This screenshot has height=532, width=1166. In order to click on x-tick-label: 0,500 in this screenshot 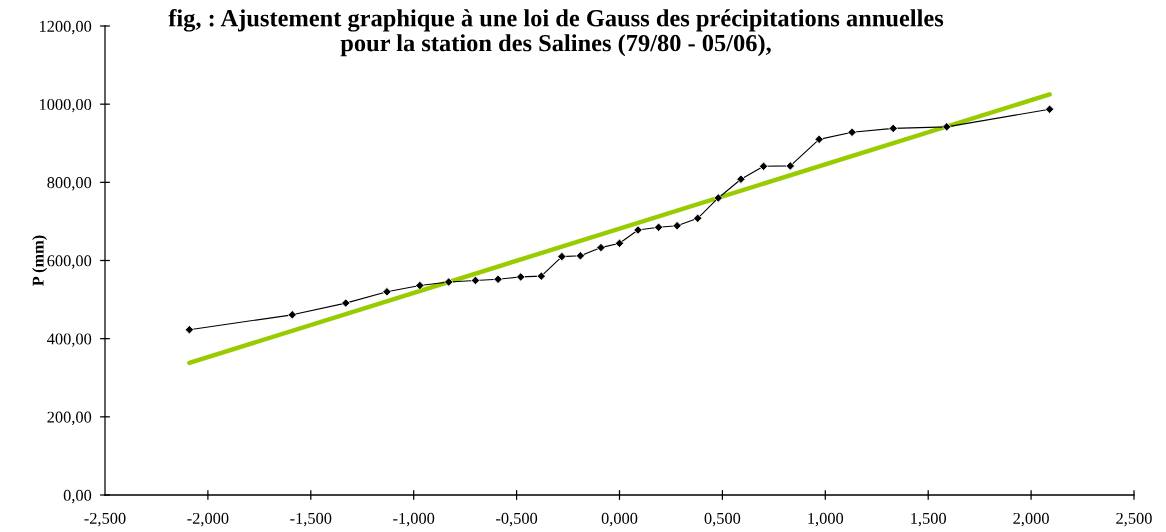, I will do `click(722, 519)`.